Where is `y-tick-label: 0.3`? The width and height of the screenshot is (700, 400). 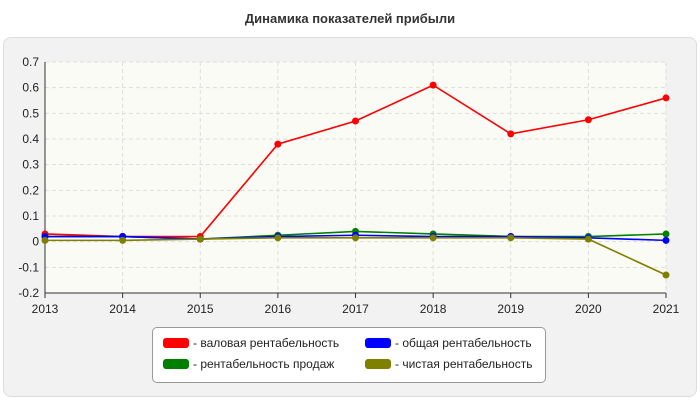 y-tick-label: 0.3 is located at coordinates (30, 165).